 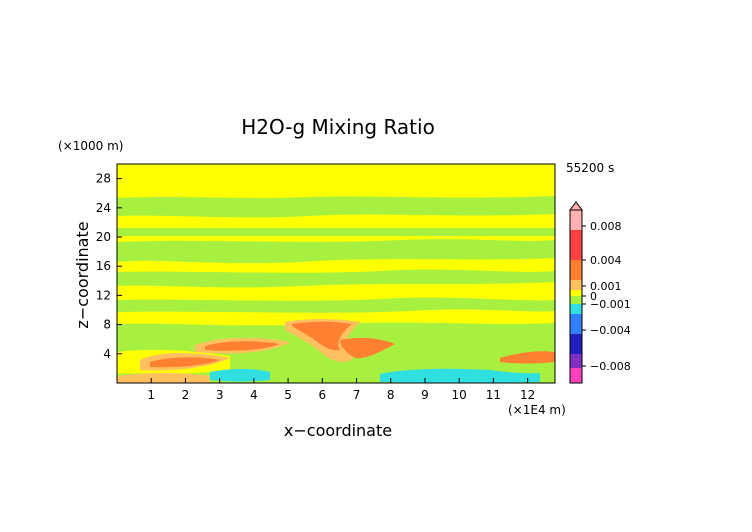 I want to click on colorbar, so click(x=576, y=292).